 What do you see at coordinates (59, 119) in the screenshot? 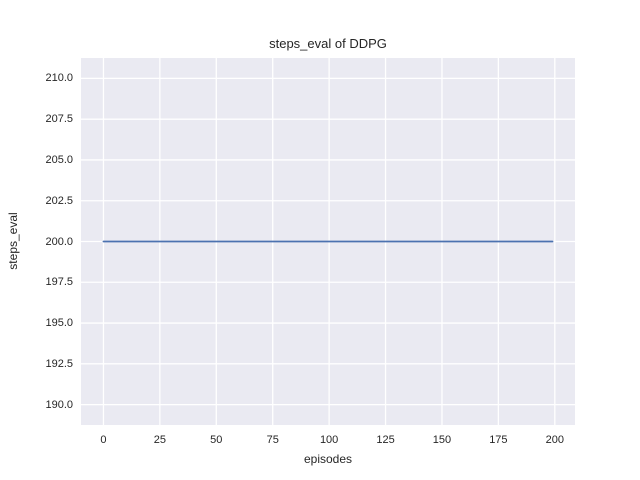
I see `y-tick-label: 207.5` at bounding box center [59, 119].